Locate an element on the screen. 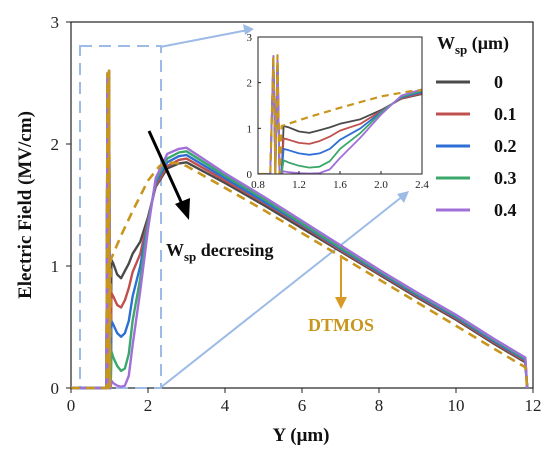 This screenshot has width=550, height=457. inset-x-tick-label: 2.0 is located at coordinates (381, 185).